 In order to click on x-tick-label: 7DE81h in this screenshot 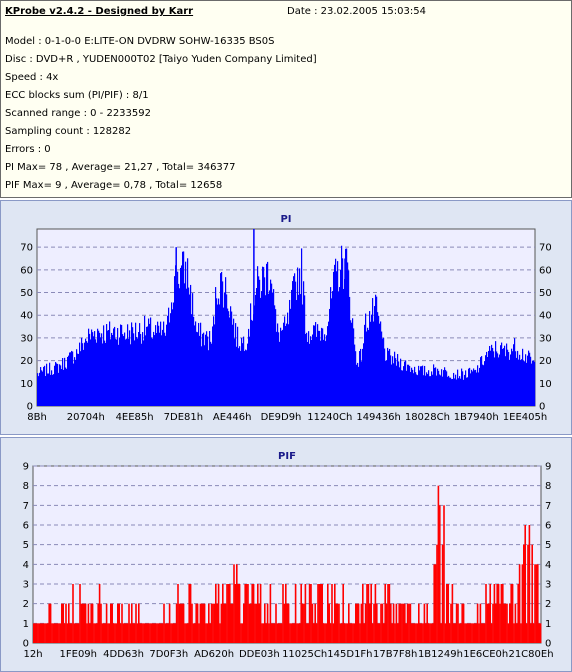, I will do `click(183, 417)`.